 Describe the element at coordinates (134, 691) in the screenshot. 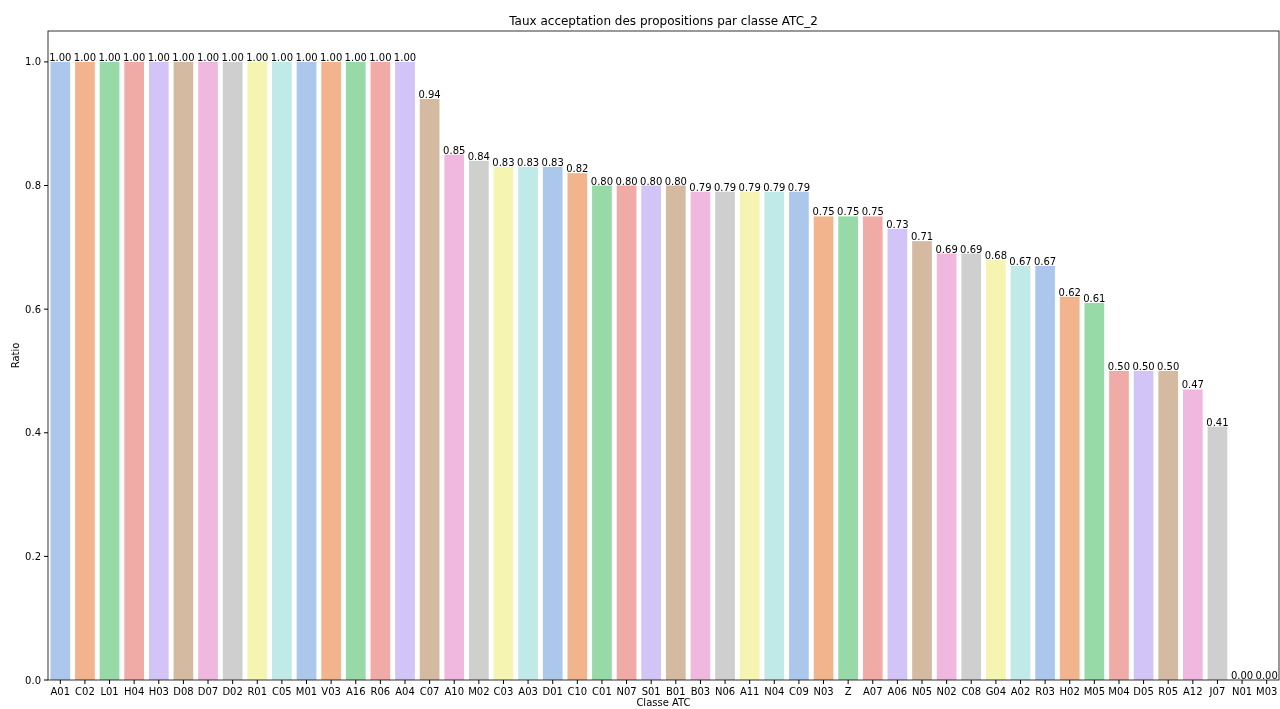

I see `x-tick-label: H04` at that location.